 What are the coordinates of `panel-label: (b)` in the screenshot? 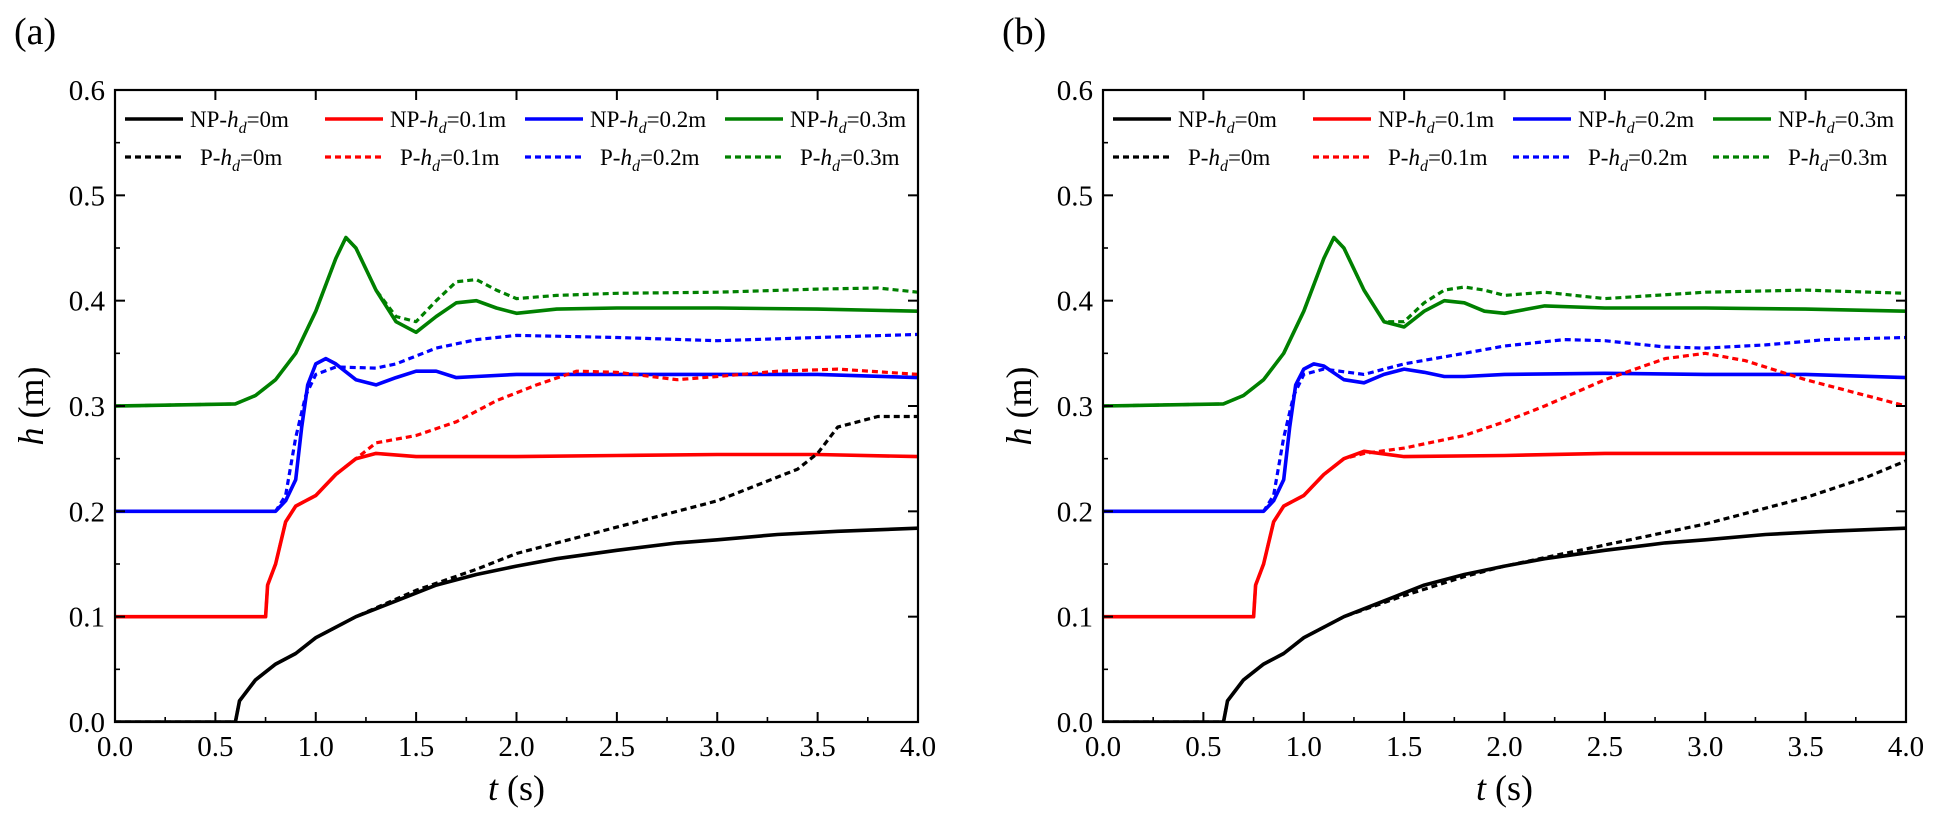 It's located at (1024, 32).